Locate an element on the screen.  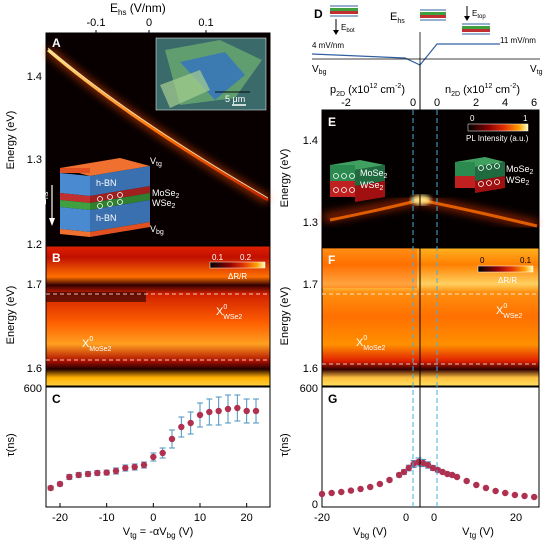
panel-g-xlabel-left: Vbg (V) is located at coordinates (370, 533).